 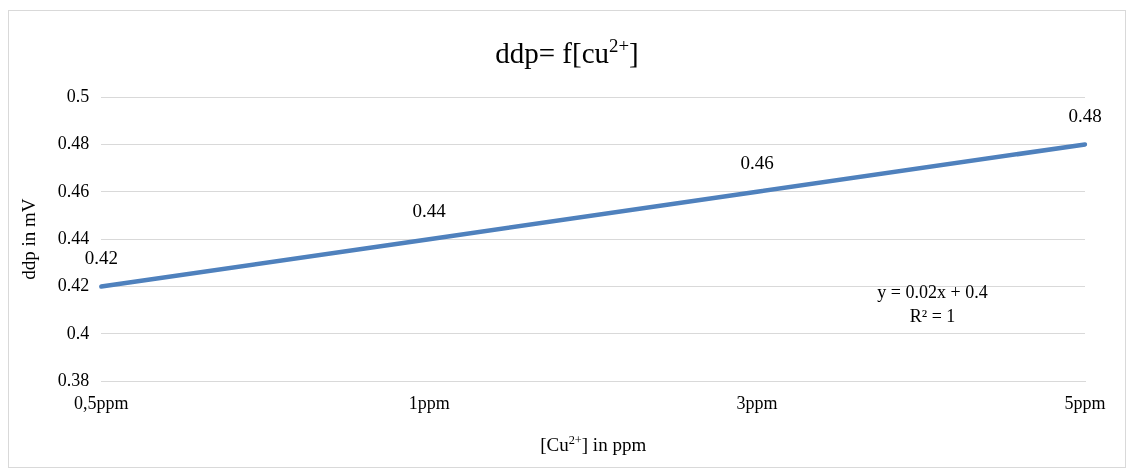 What do you see at coordinates (757, 163) in the screenshot?
I see `data-label: 0.46` at bounding box center [757, 163].